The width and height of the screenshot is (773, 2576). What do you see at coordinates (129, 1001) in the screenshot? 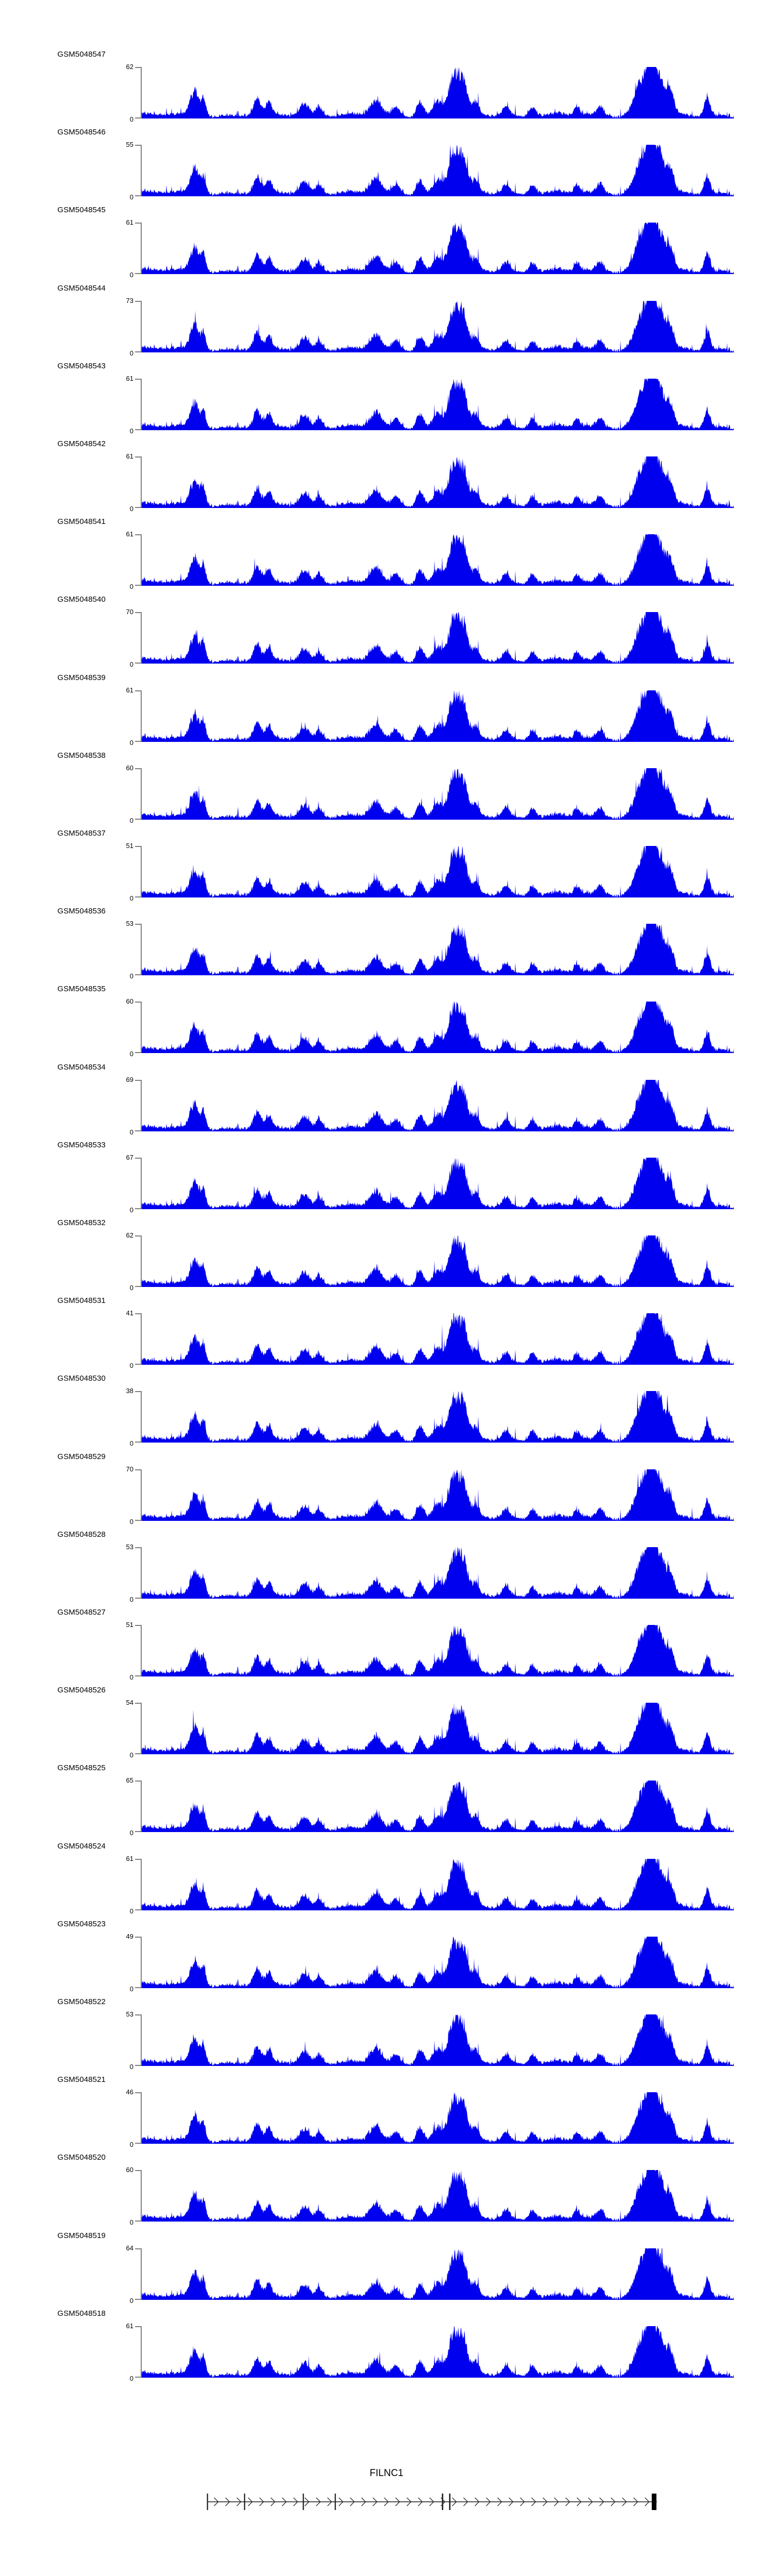
I see `y-axis-max-label: 60` at bounding box center [129, 1001].